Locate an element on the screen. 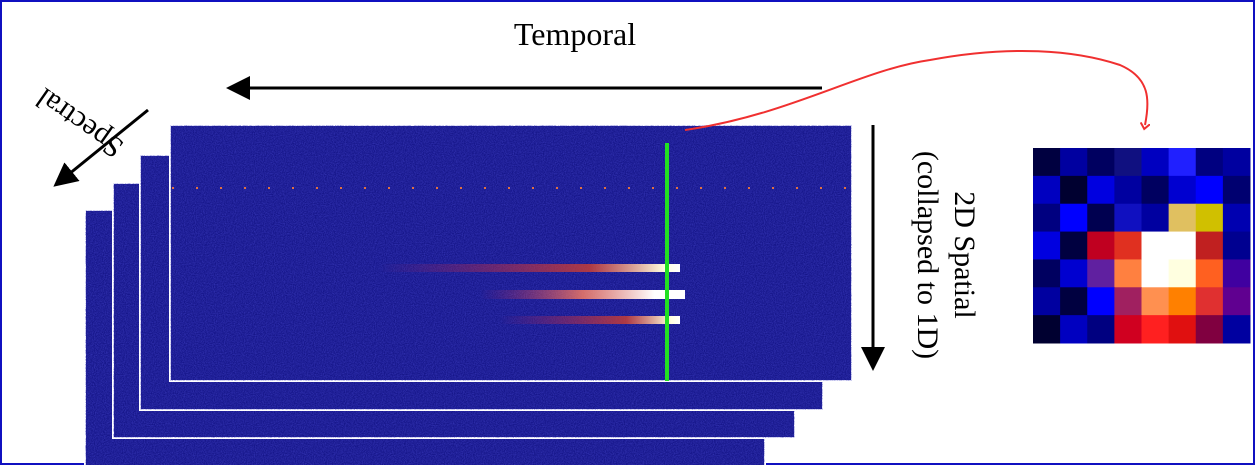  zoom-arrow is located at coordinates (915, 90).